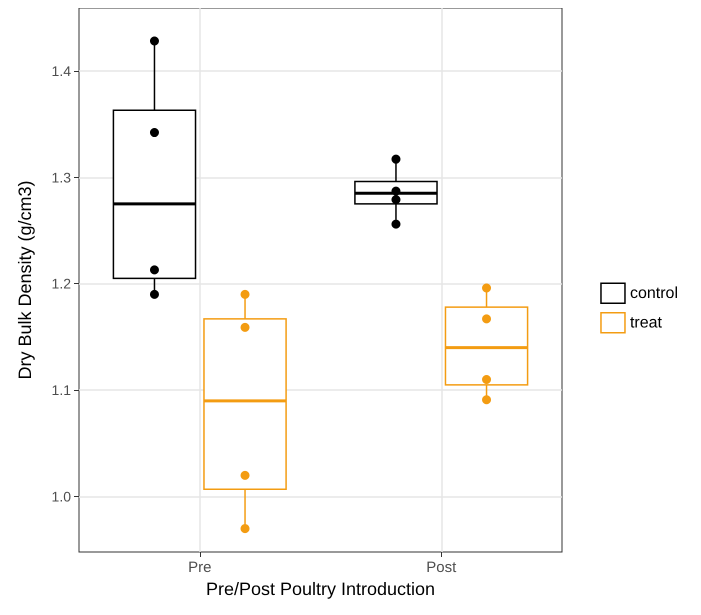  What do you see at coordinates (62, 284) in the screenshot?
I see `y-tick-label: 1.2` at bounding box center [62, 284].